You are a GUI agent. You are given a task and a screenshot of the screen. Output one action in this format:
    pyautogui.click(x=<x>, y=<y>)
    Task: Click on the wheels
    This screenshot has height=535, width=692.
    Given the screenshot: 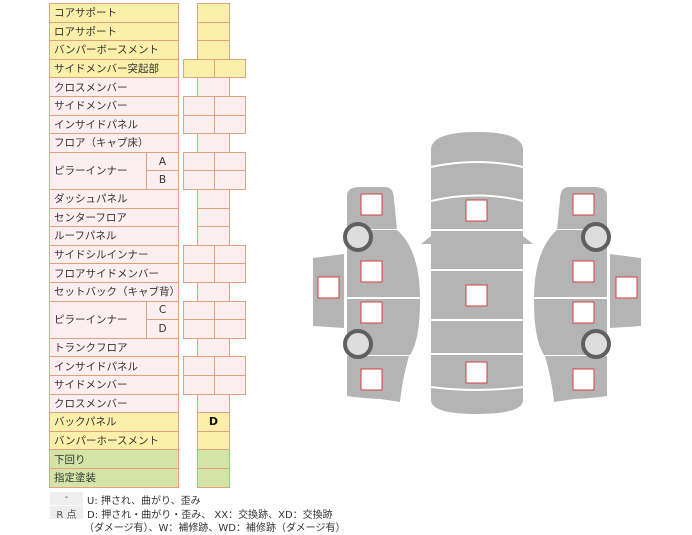 What is the action you would take?
    pyautogui.click(x=477, y=290)
    